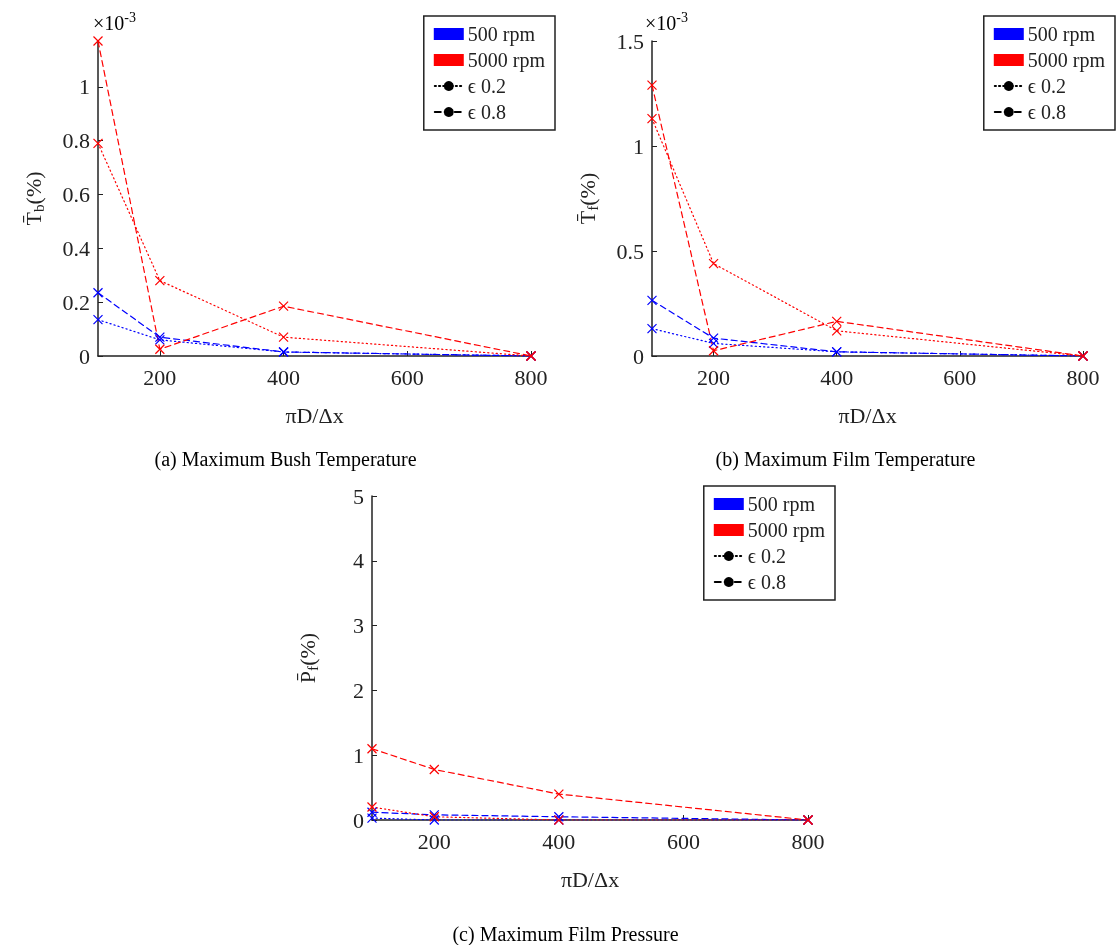  What do you see at coordinates (76, 141) in the screenshot?
I see `y-tick-label: 0.8` at bounding box center [76, 141].